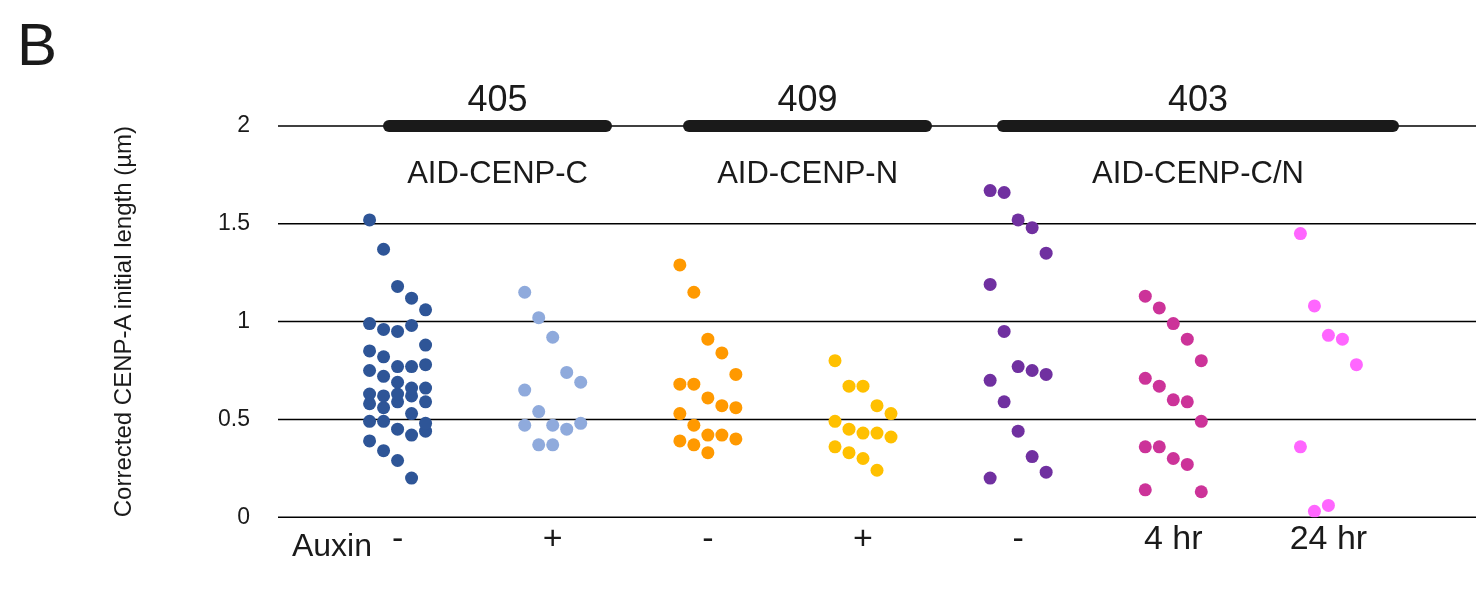 The width and height of the screenshot is (1476, 593). What do you see at coordinates (234, 222) in the screenshot?
I see `y-tick-label: 1.5` at bounding box center [234, 222].